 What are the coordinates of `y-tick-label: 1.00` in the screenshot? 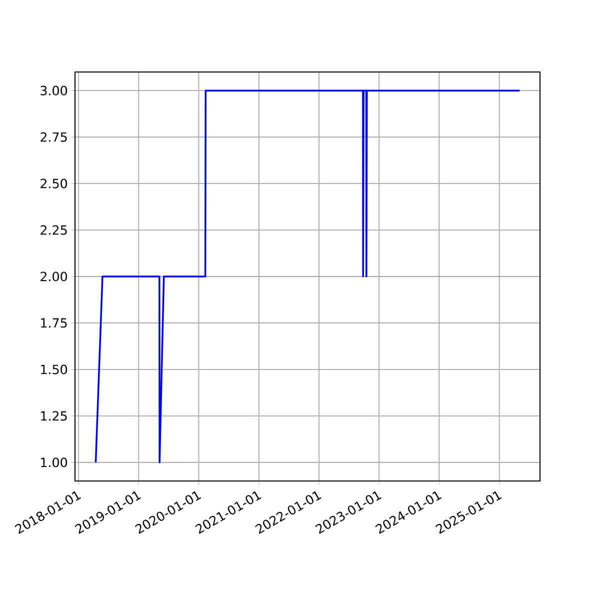 It's located at (54, 463).